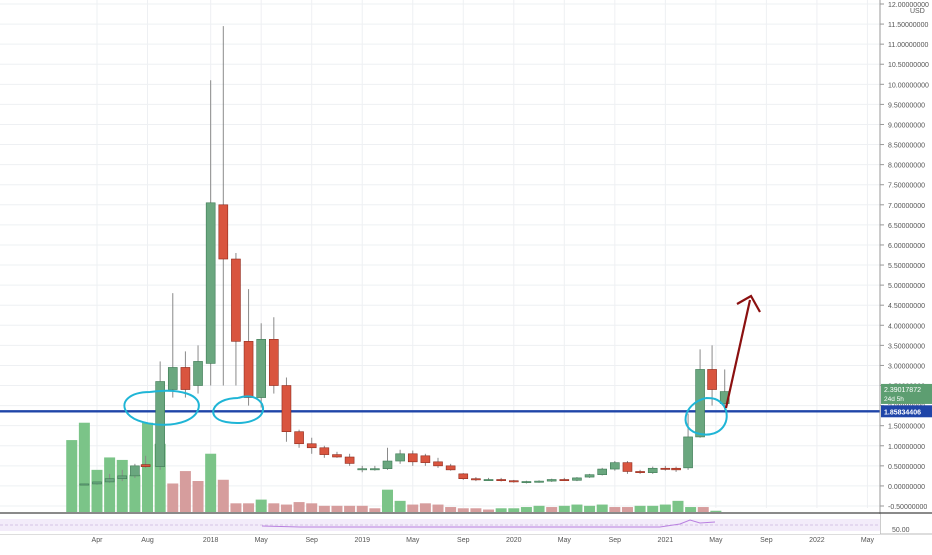  Describe the element at coordinates (906, 146) in the screenshot. I see `y-tick-label: 8.50000000` at that location.